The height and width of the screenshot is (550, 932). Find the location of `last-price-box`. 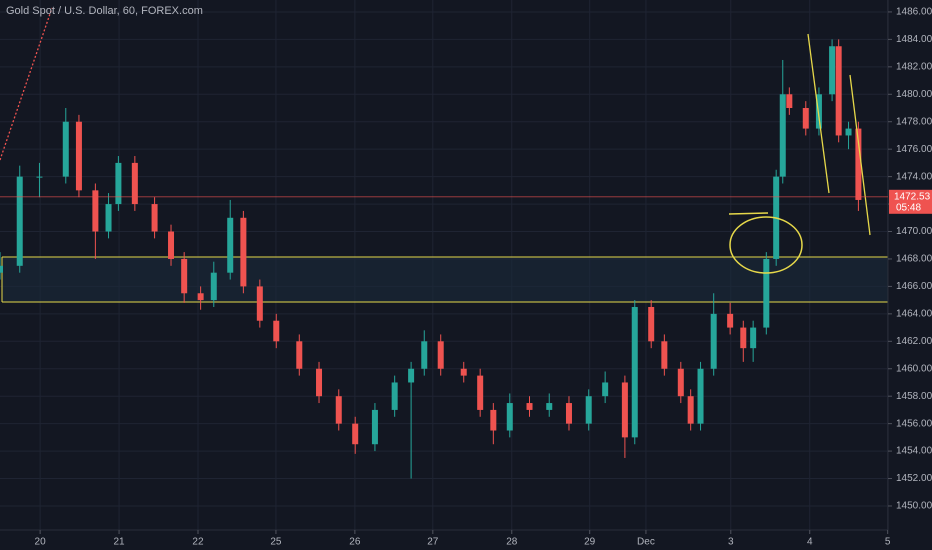

last-price-box is located at coordinates (910, 201).